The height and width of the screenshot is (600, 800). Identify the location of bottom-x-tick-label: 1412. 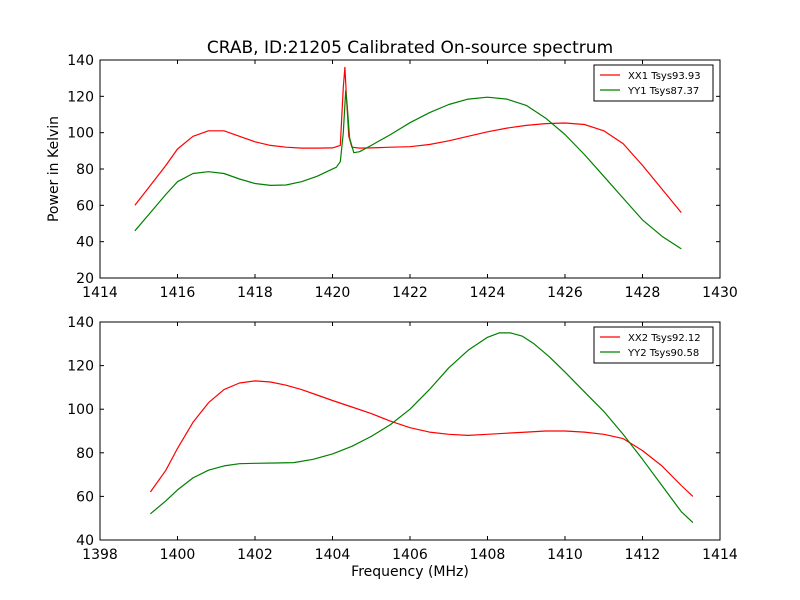
(643, 555).